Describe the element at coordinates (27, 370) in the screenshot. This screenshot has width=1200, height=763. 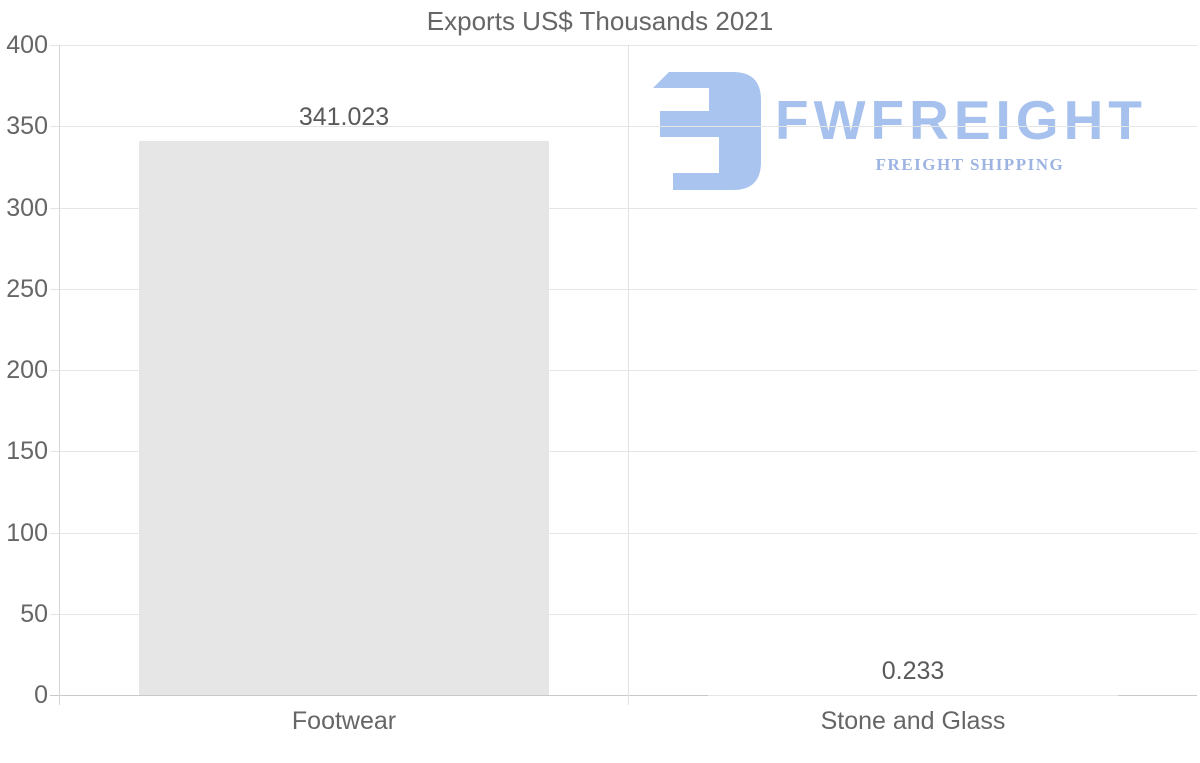
I see `y-axis-tick-label: 200` at that location.